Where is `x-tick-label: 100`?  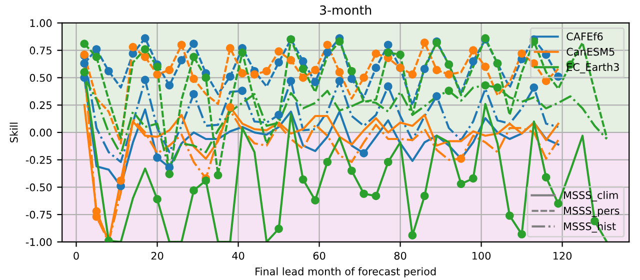 x-tick-label: 100 is located at coordinates (481, 256).